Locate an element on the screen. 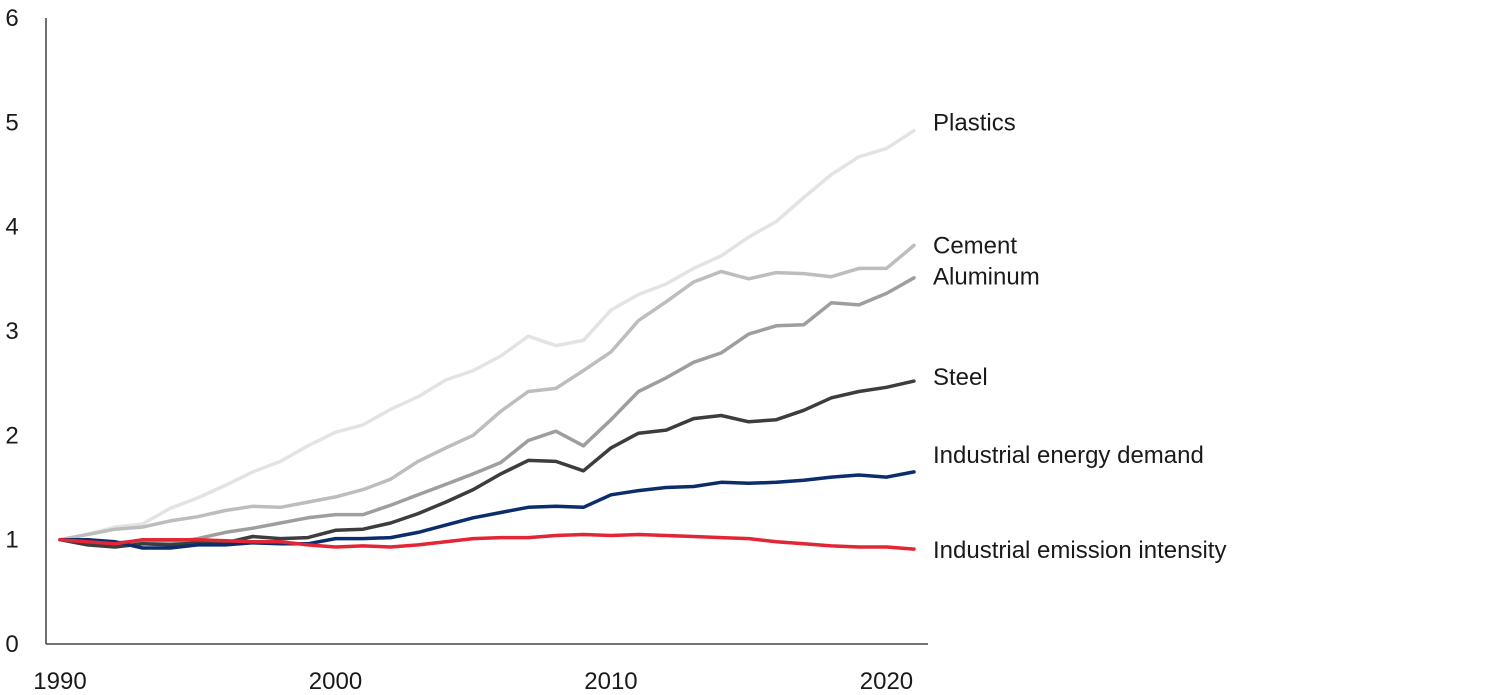 The height and width of the screenshot is (695, 1500). x-tick-label: 2020 is located at coordinates (886, 681).